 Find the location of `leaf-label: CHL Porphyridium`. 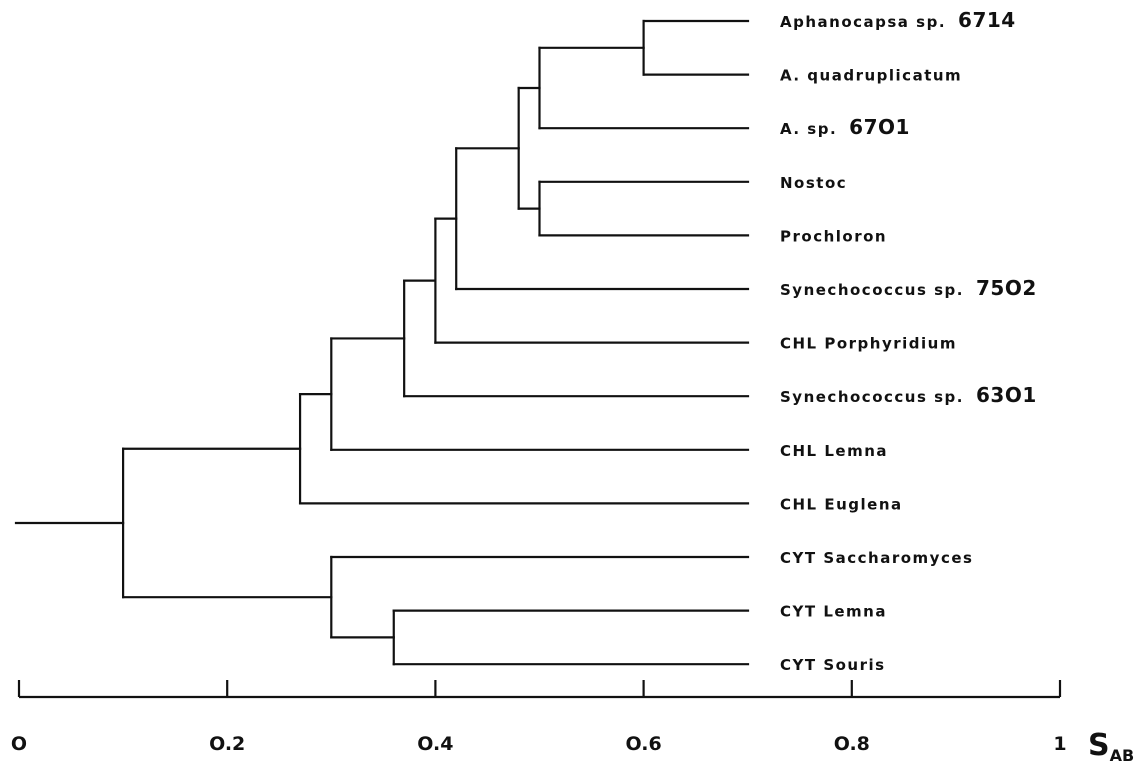

leaf-label: CHL Porphyridium is located at coordinates (868, 344).